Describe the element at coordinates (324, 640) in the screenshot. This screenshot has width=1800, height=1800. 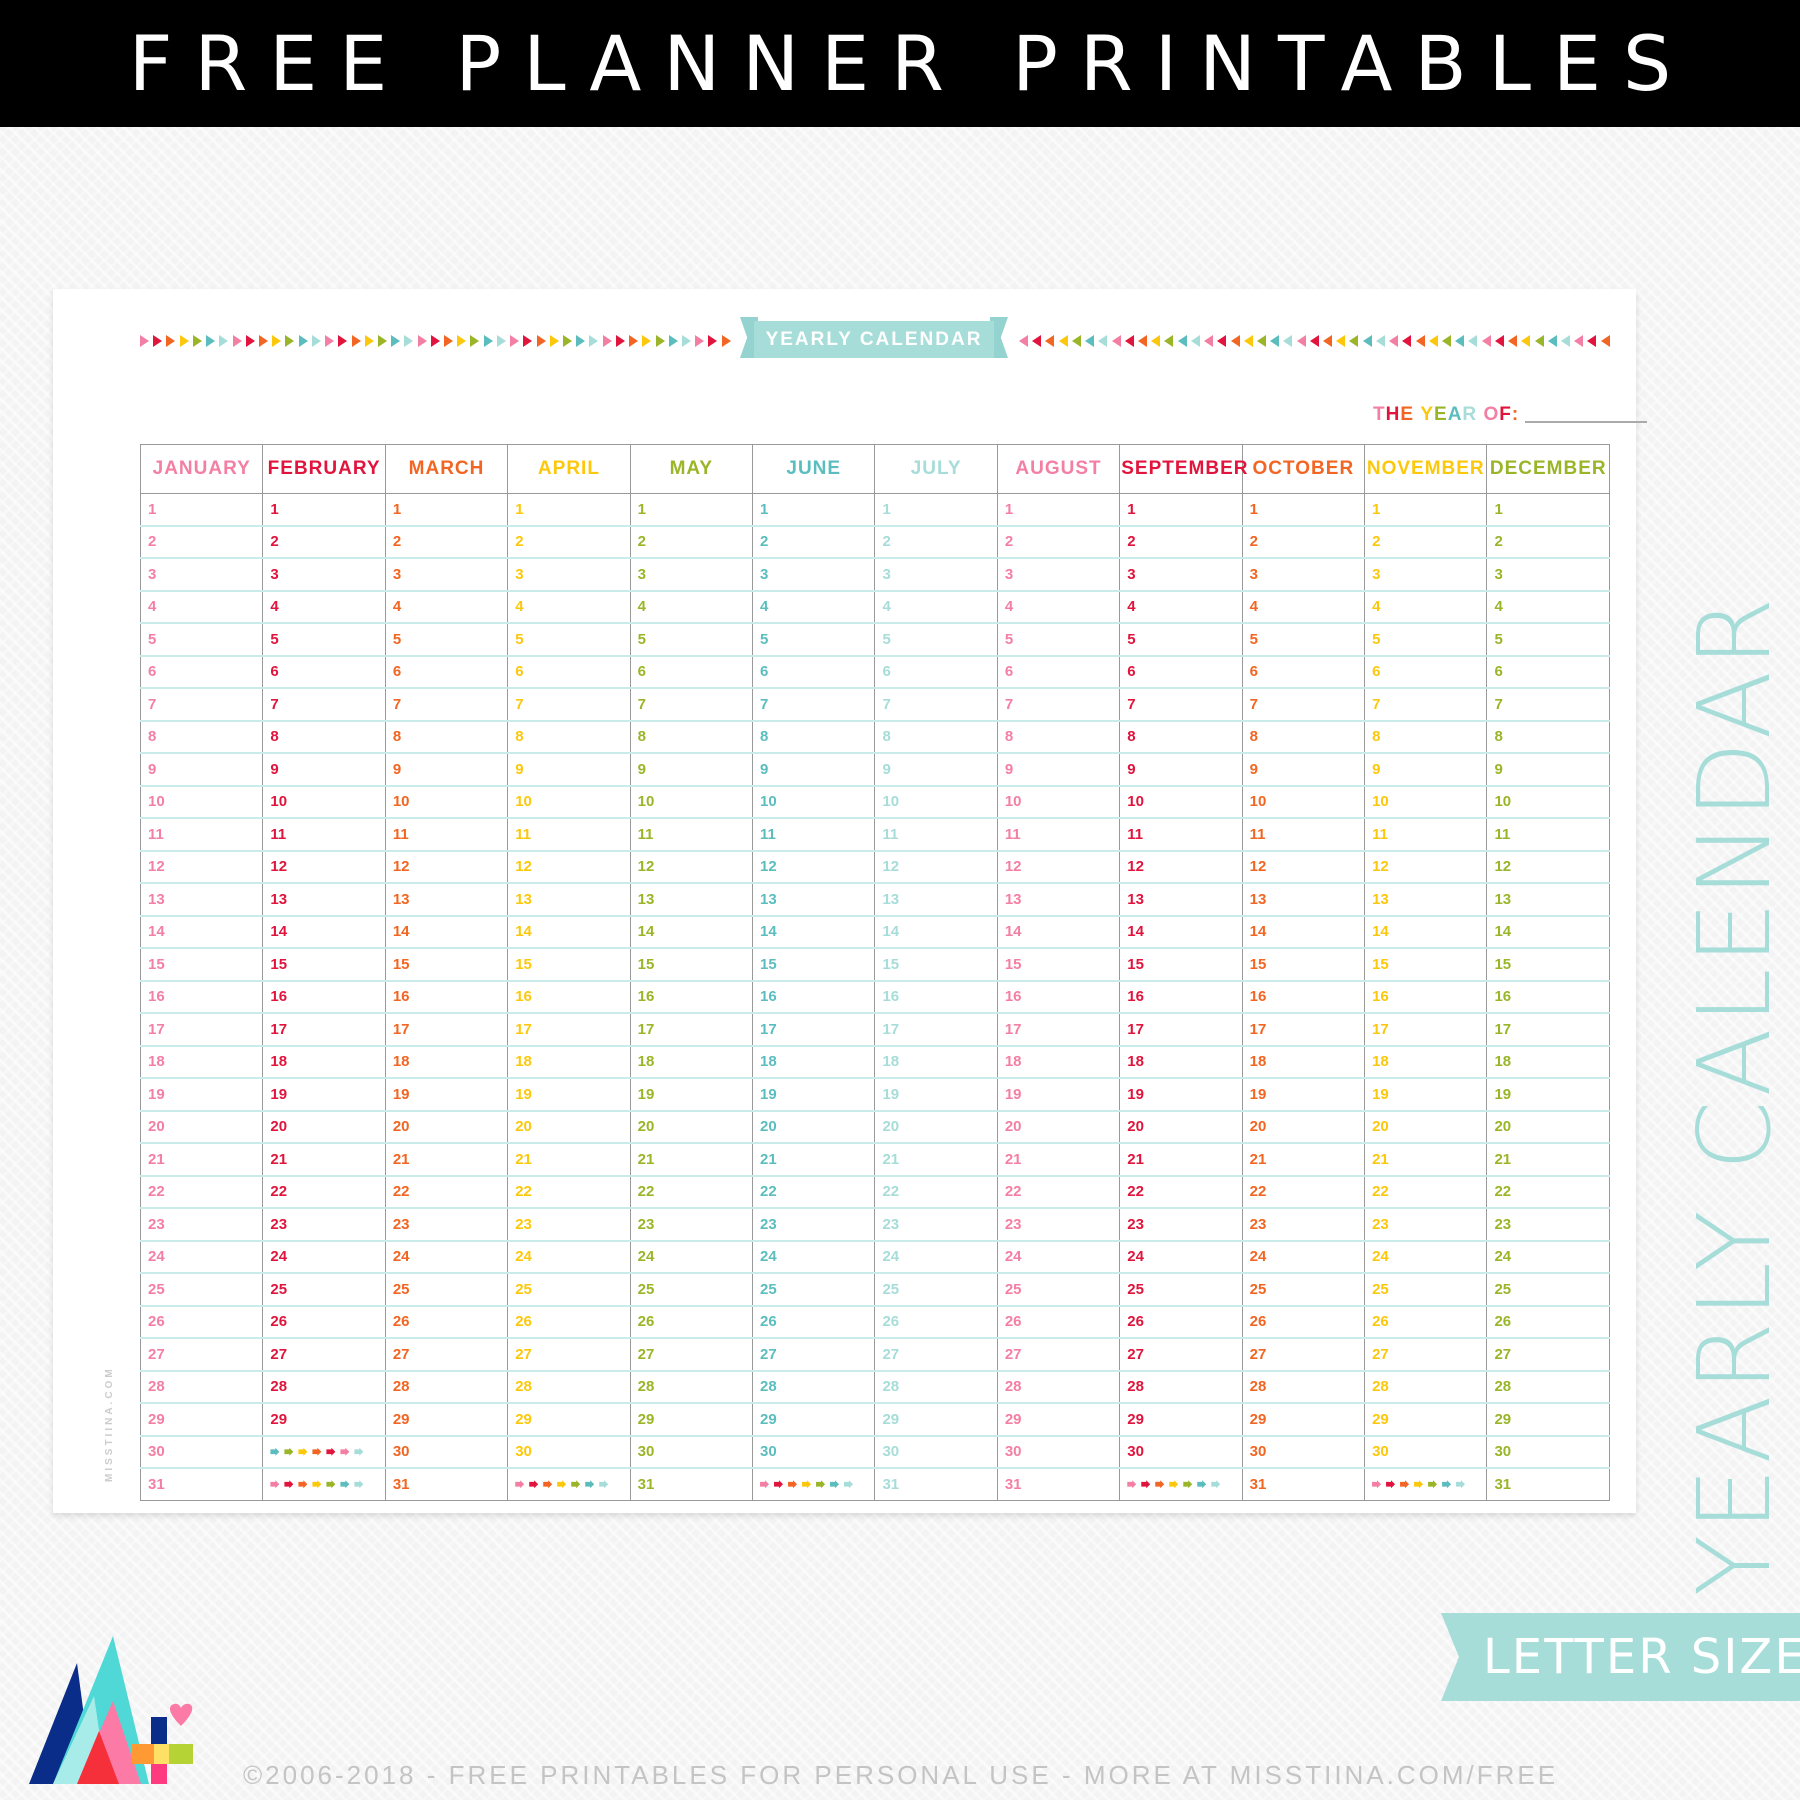
I see `day-cell: 5` at that location.